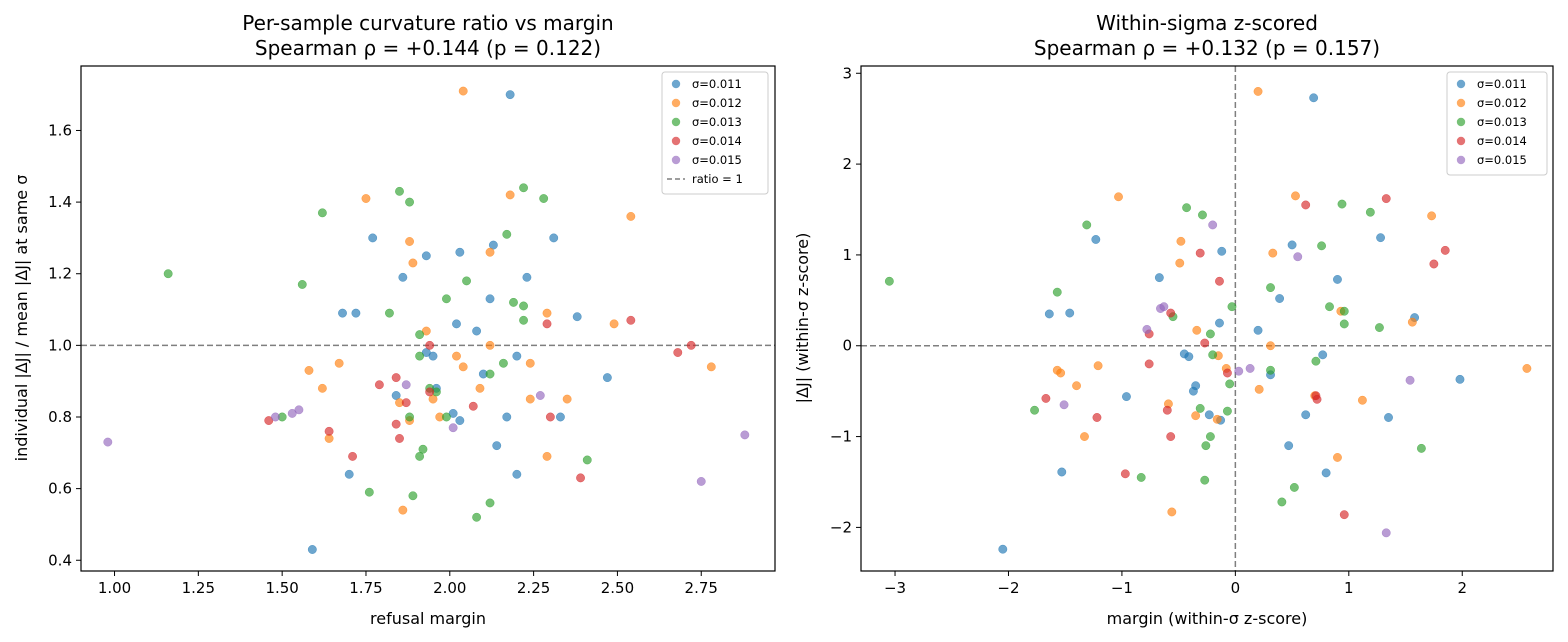 The height and width of the screenshot is (642, 1568). What do you see at coordinates (281, 588) in the screenshot?
I see `left-x-tick-label: 1.50` at bounding box center [281, 588].